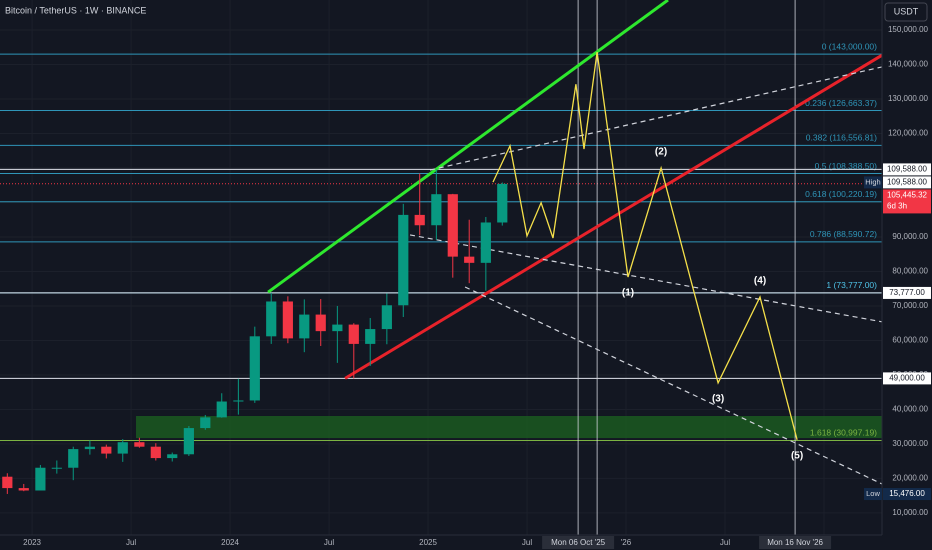 The height and width of the screenshot is (550, 932). What do you see at coordinates (75, 10) in the screenshot?
I see `chart-title: Bitcoin / TetherUS · 1W · BINANCE` at bounding box center [75, 10].